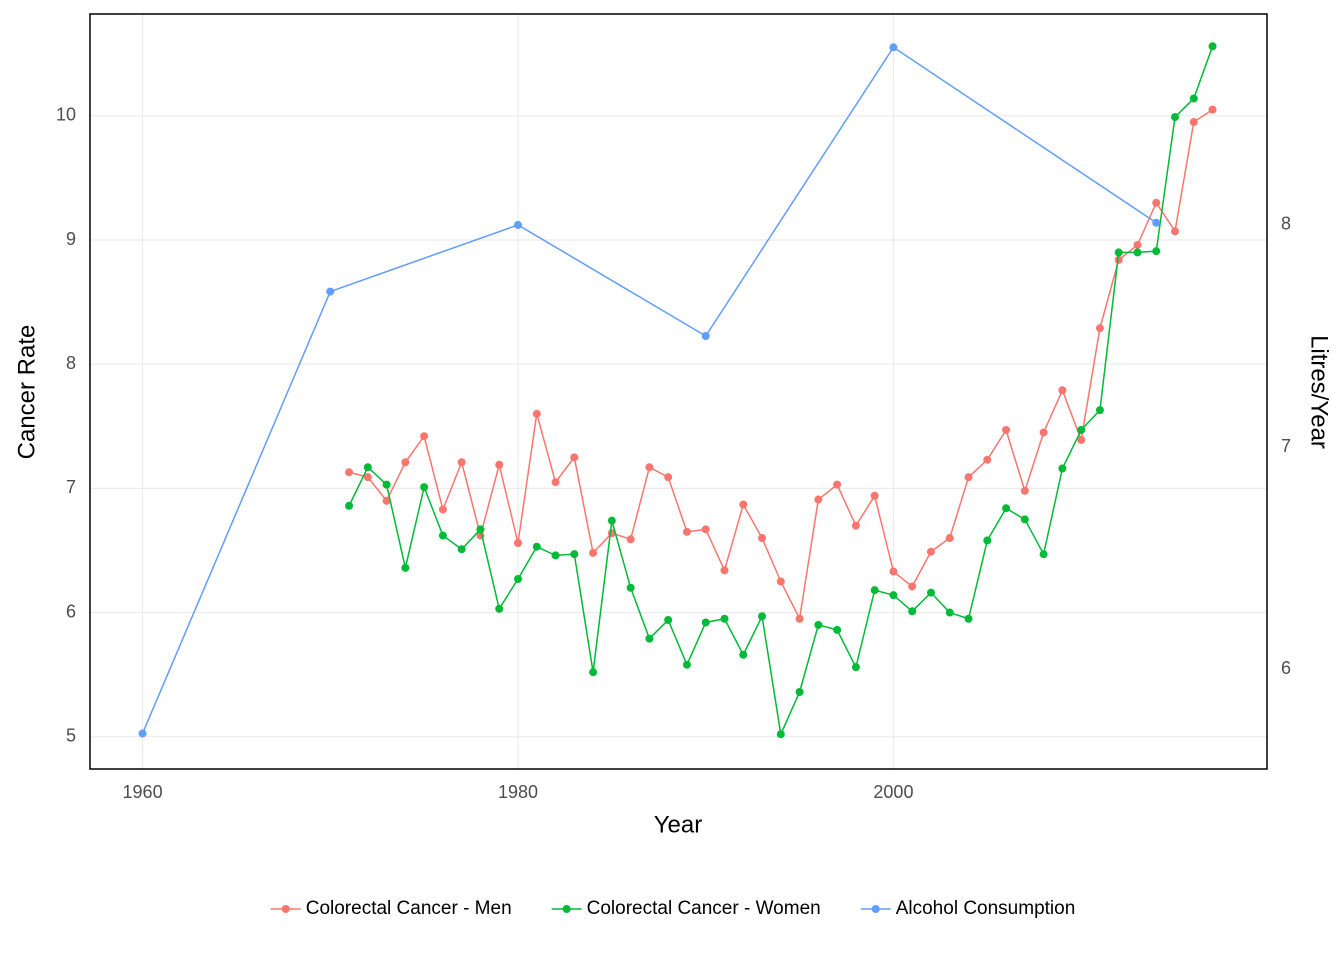  What do you see at coordinates (66, 115) in the screenshot?
I see `y-tick-label: 10` at bounding box center [66, 115].